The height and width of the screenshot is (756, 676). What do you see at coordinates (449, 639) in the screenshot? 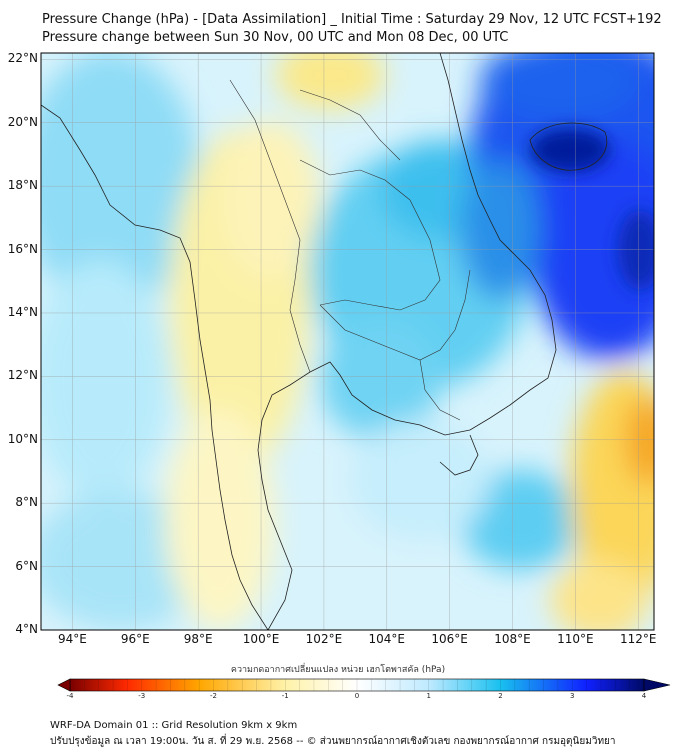
I see `lon-tick-label: 106°E` at bounding box center [449, 639].